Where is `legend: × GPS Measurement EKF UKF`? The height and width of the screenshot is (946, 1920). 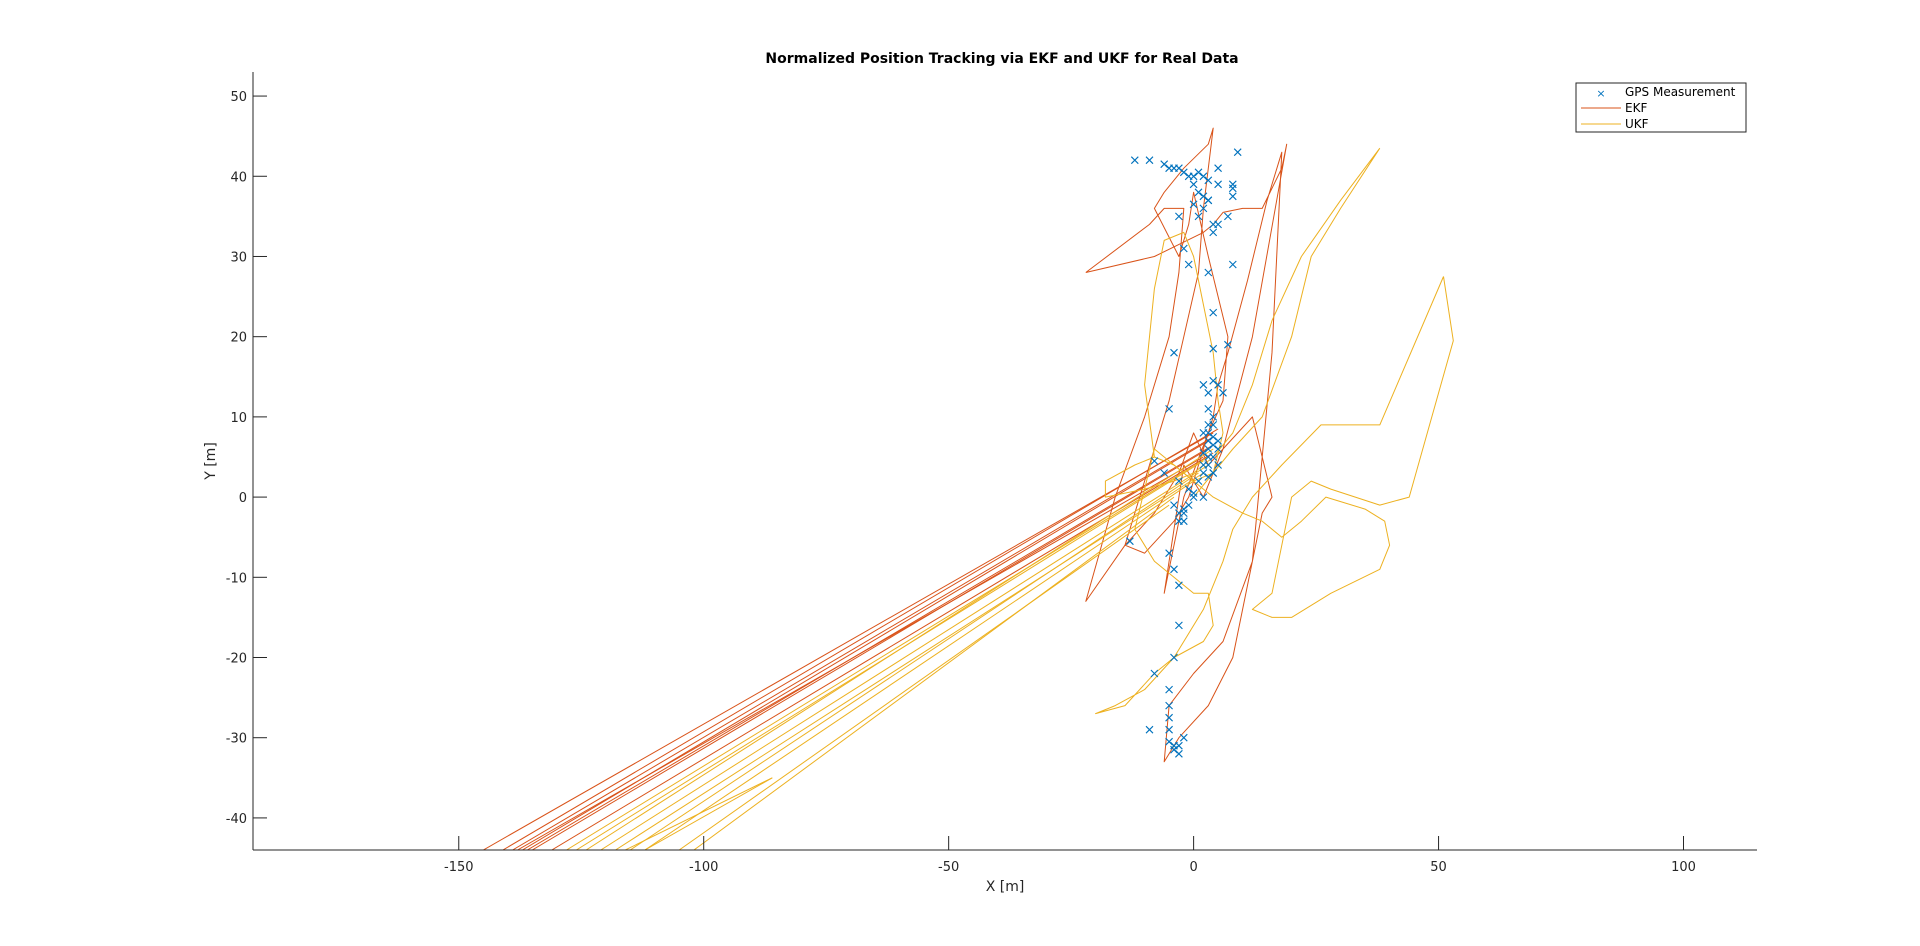 legend: × GPS Measurement EKF UKF is located at coordinates (1661, 107).